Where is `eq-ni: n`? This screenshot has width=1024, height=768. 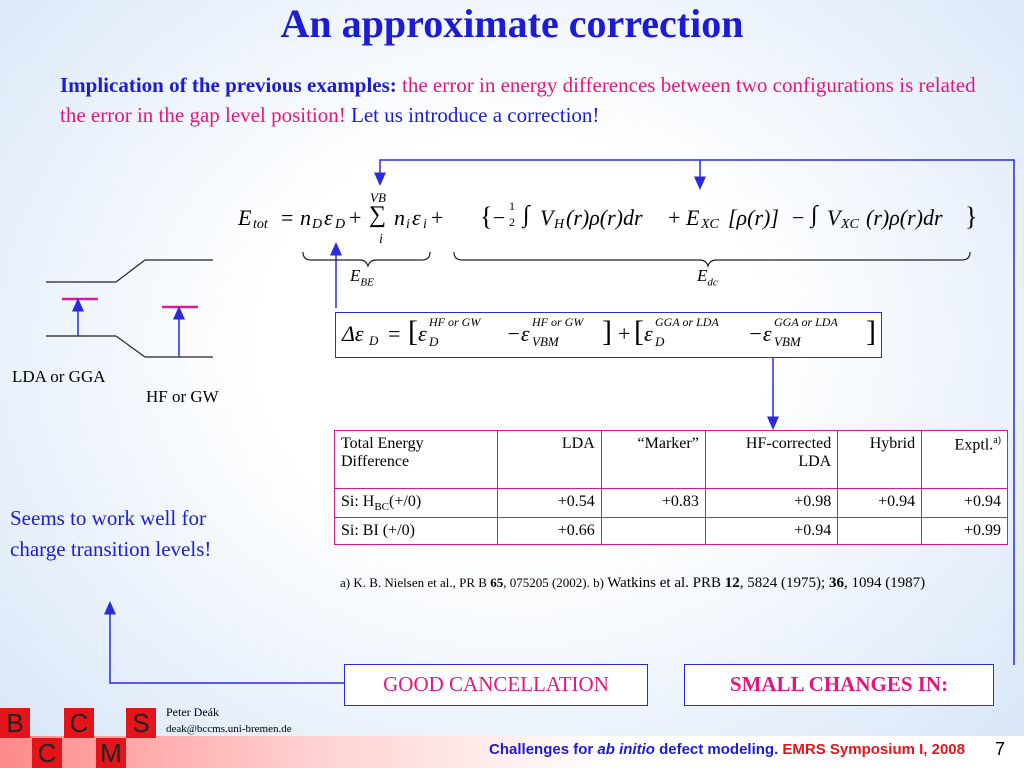
eq-ni: n is located at coordinates (399, 217).